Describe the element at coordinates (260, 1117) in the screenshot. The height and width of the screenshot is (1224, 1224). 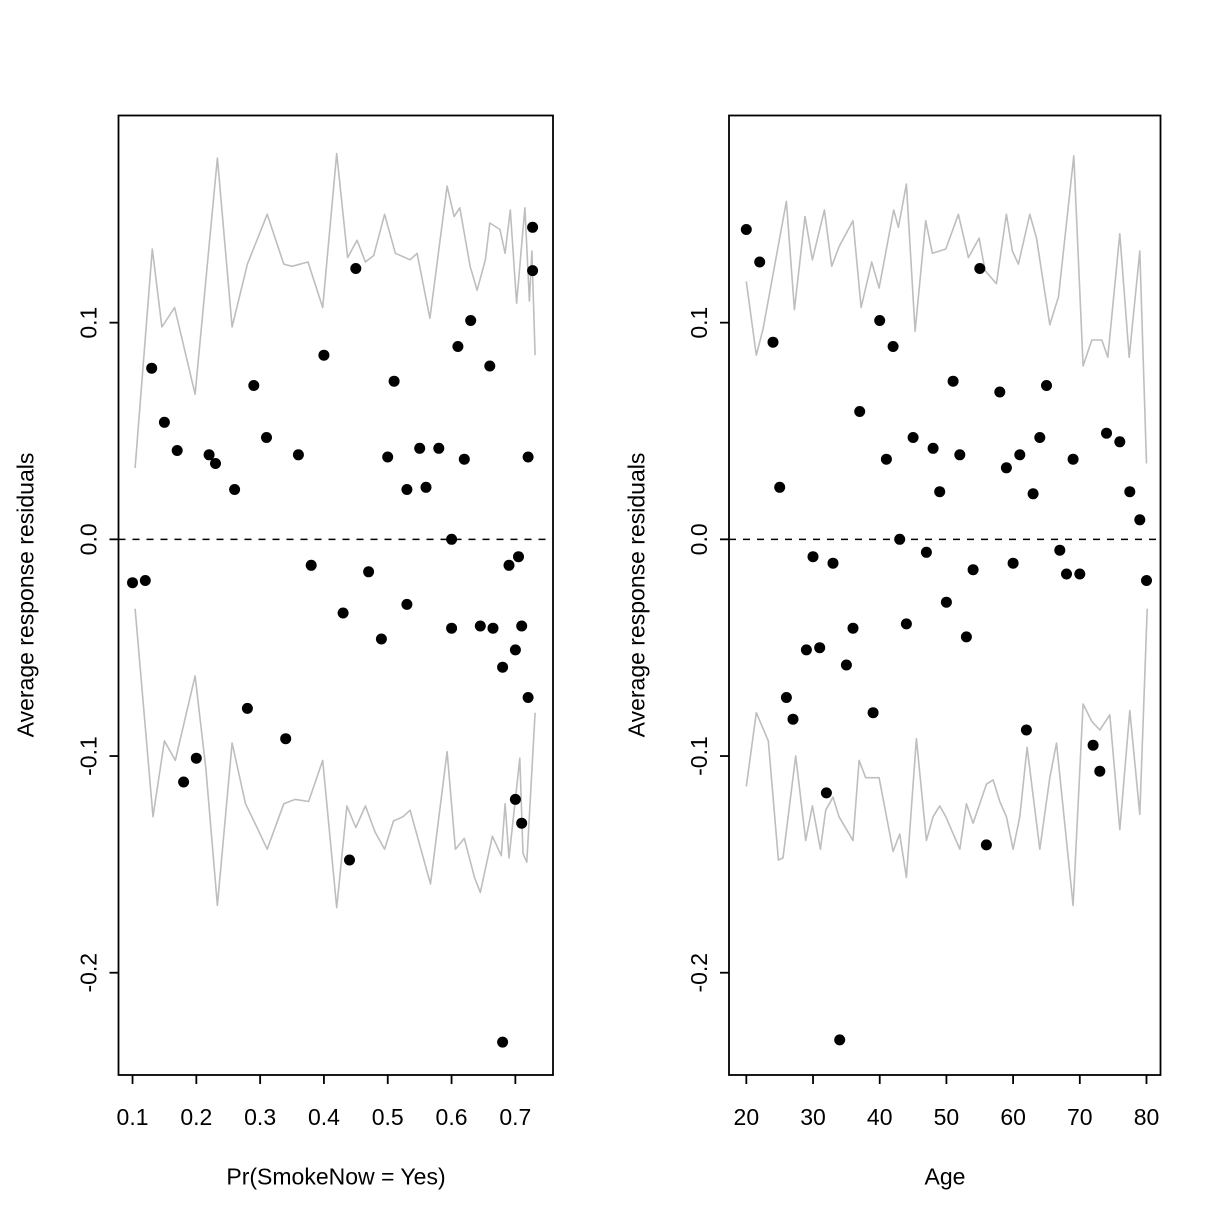
I see `x-tick-label: 0.3` at that location.